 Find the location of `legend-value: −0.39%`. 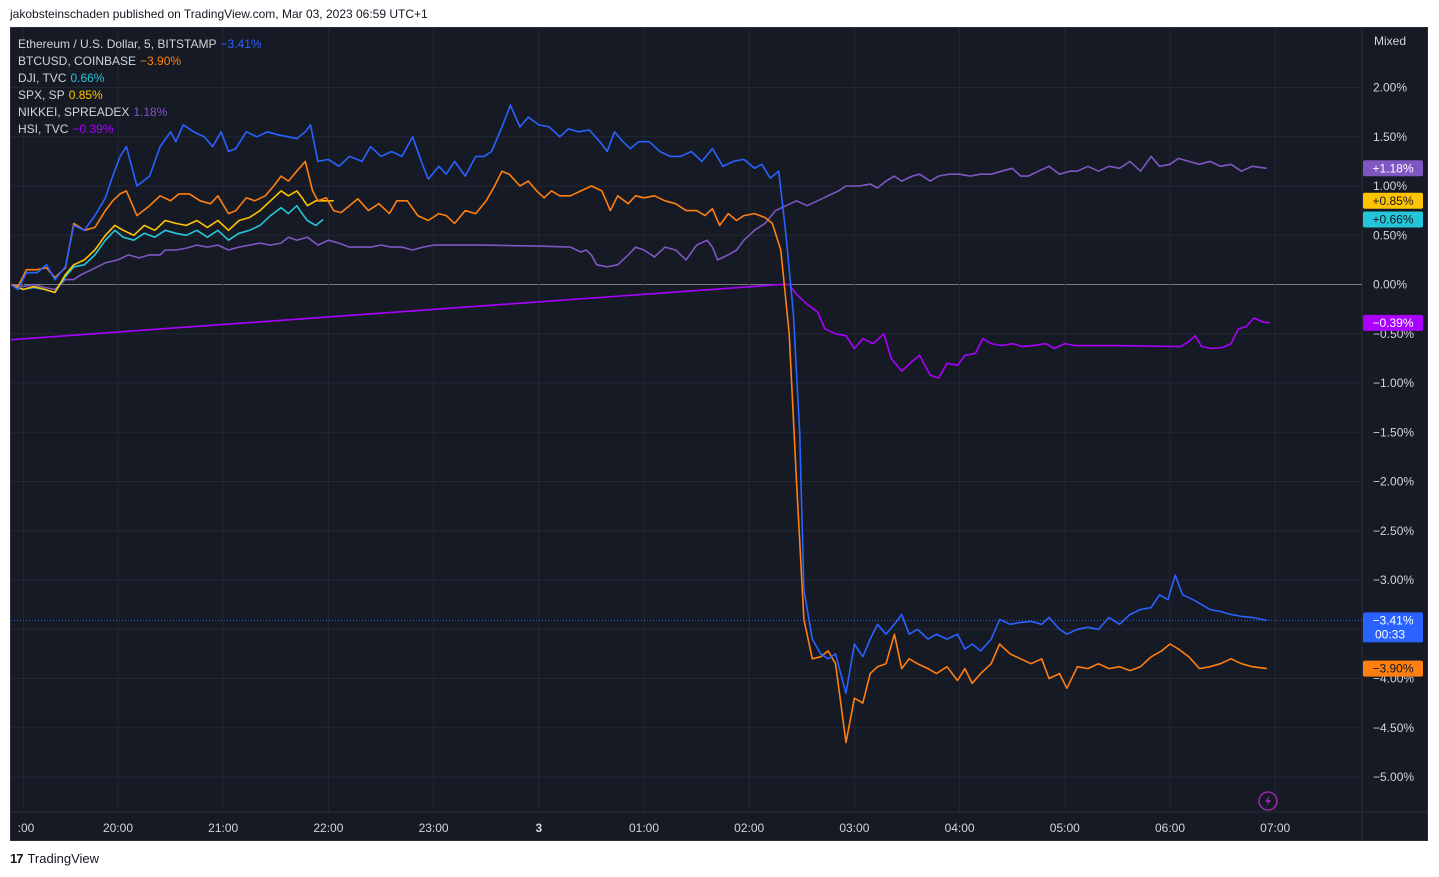

legend-value: −0.39% is located at coordinates (93, 129).